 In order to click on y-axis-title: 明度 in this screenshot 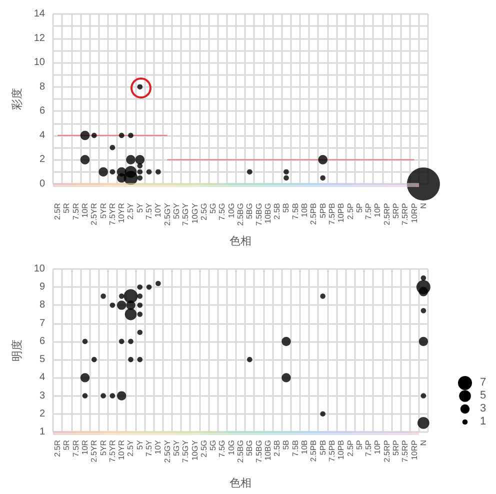, I will do `click(17, 351)`.